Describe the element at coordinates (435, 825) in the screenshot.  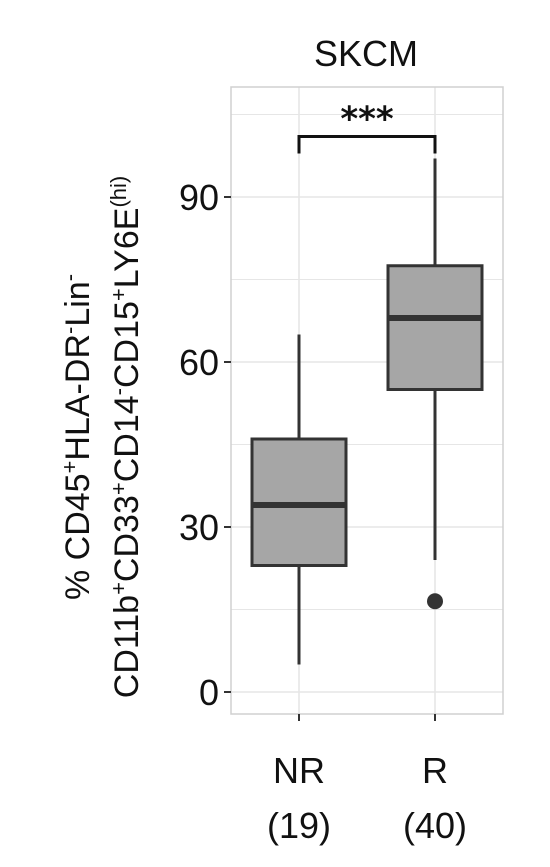
I see `x-tick-sample-size: (40)` at that location.